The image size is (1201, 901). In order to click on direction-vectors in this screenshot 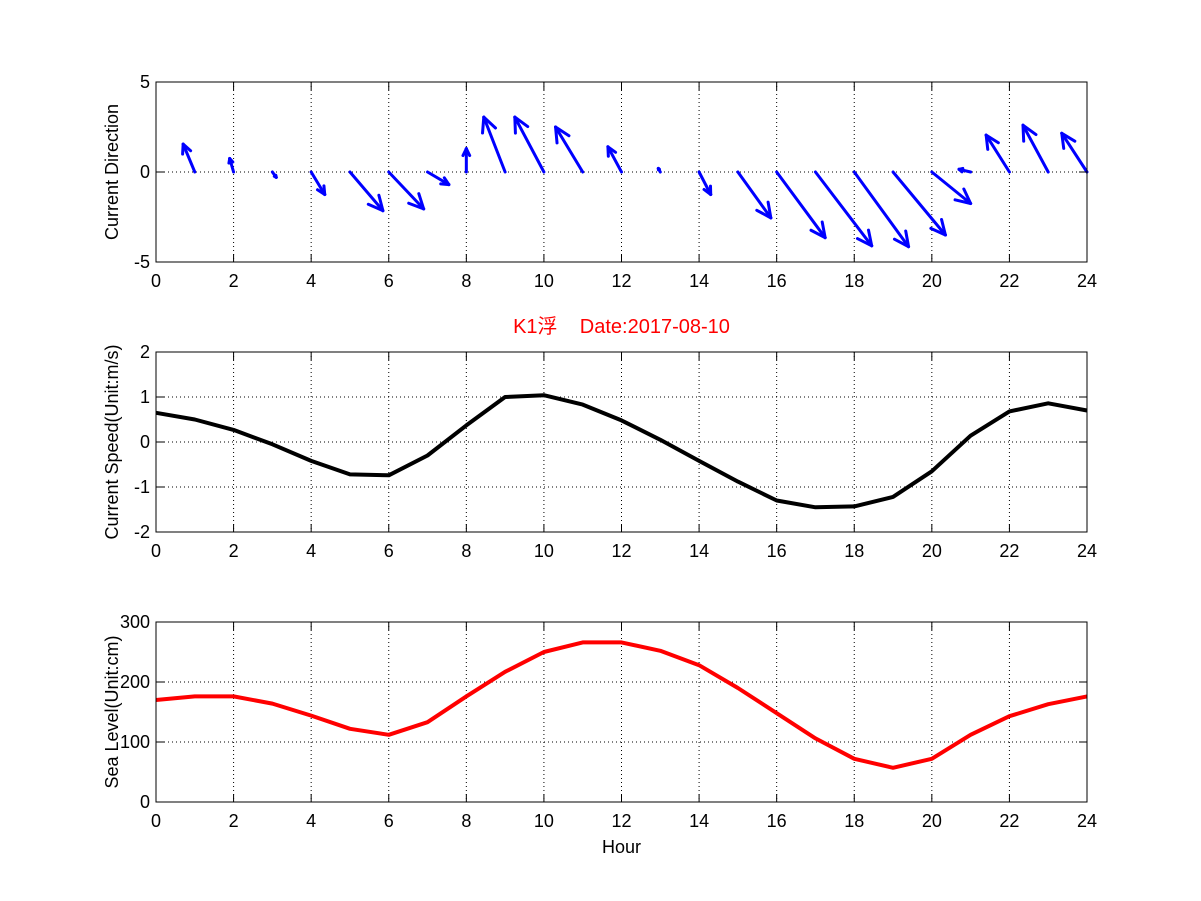, I will do `click(635, 182)`.